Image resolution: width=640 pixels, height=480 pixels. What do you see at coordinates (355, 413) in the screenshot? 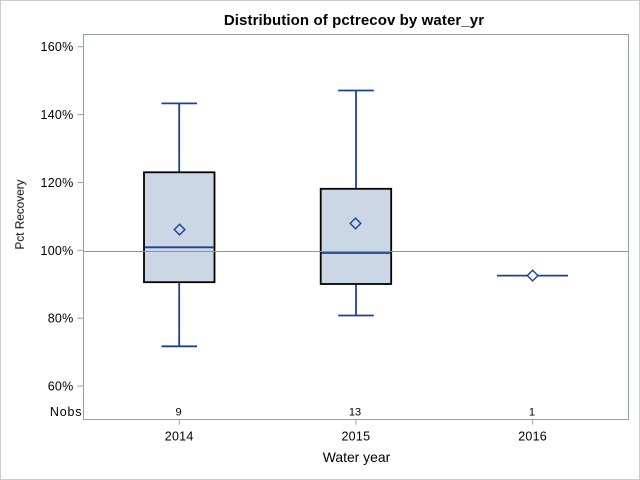
I see `svg-text: 13` at bounding box center [355, 413].